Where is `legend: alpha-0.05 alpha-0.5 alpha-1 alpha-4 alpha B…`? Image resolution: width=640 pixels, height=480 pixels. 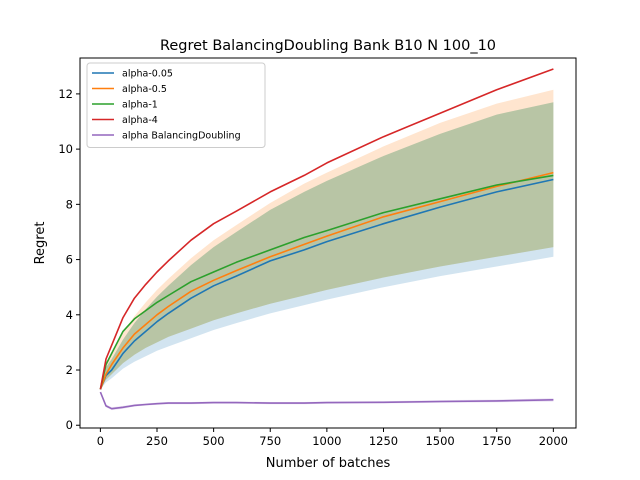
legend: alpha-0.05 alpha-0.5 alpha-1 alpha-4 alpha B… is located at coordinates (176, 105).